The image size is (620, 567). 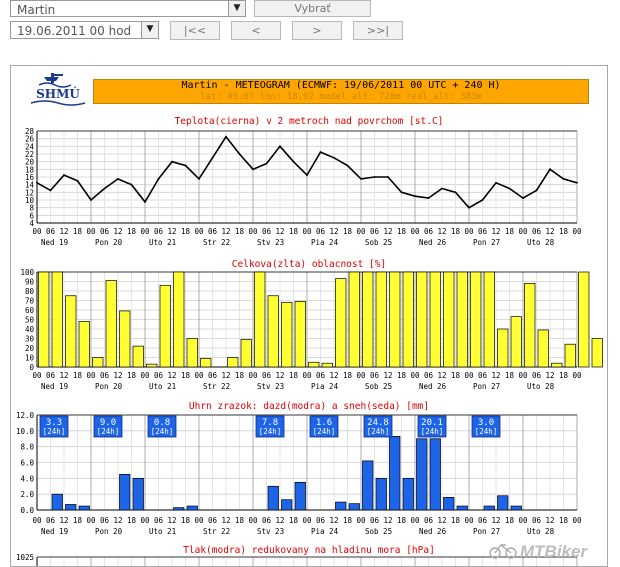 I want to click on date-select: 19.06.2011 00 hod ▼, so click(x=84, y=30).